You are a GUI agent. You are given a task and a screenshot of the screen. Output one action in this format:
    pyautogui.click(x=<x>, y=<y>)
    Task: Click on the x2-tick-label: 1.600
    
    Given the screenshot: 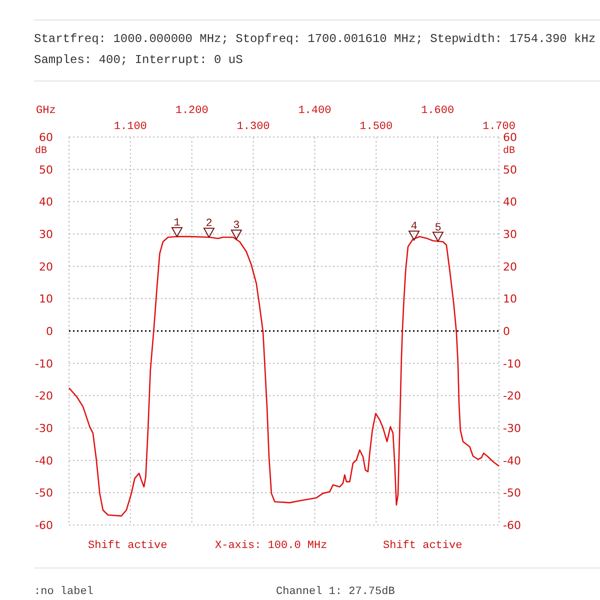 What is the action you would take?
    pyautogui.click(x=437, y=111)
    